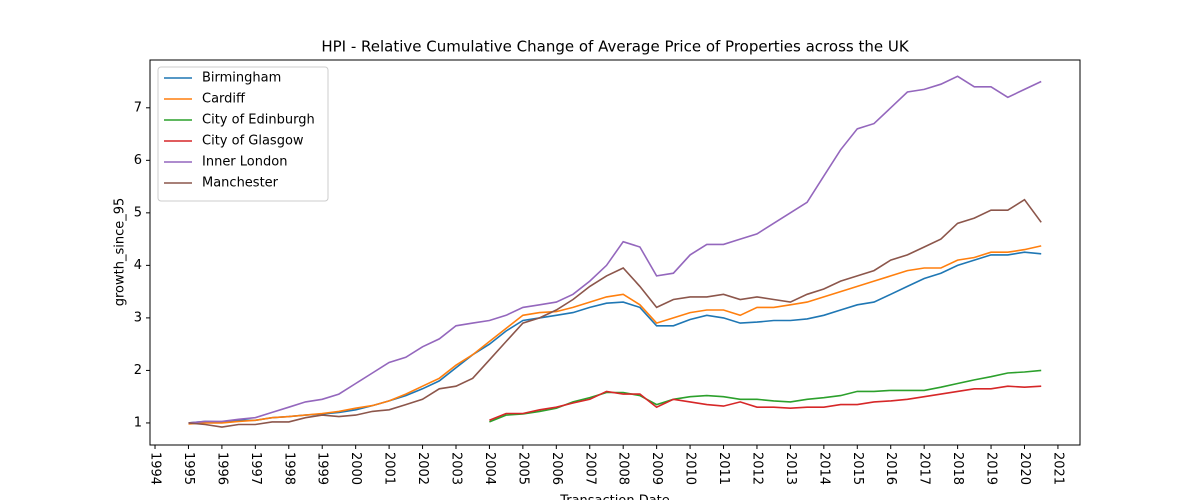  I want to click on x-tick-label: 2016, so click(890, 468).